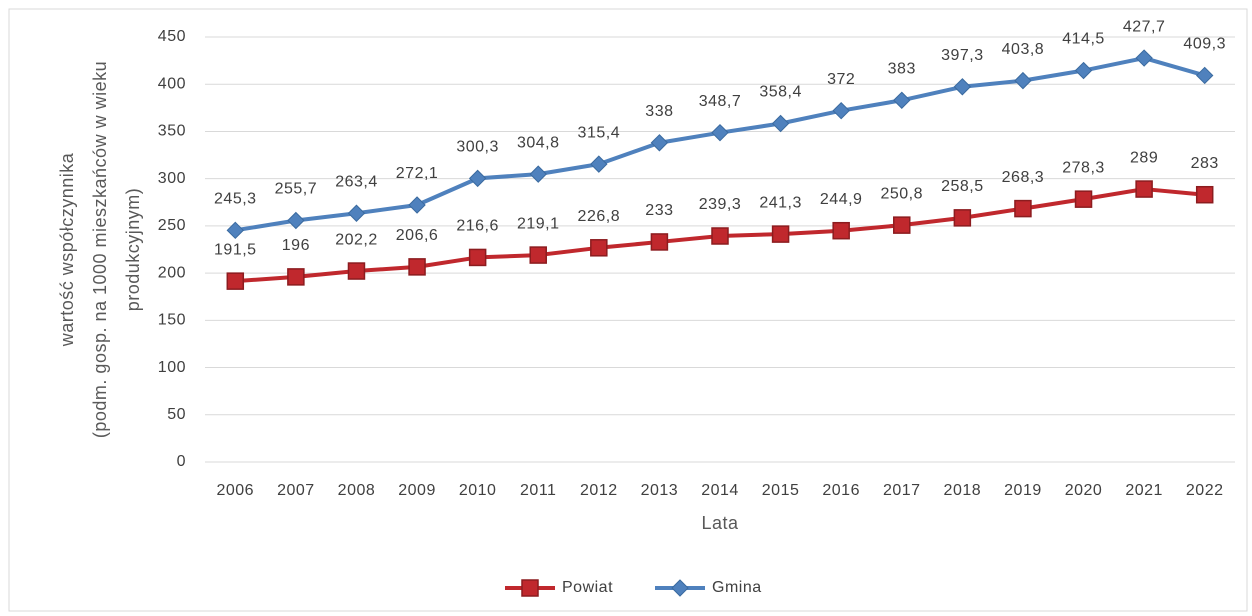 The image size is (1252, 616). What do you see at coordinates (172, 225) in the screenshot?
I see `y-tick-label: 250` at bounding box center [172, 225].